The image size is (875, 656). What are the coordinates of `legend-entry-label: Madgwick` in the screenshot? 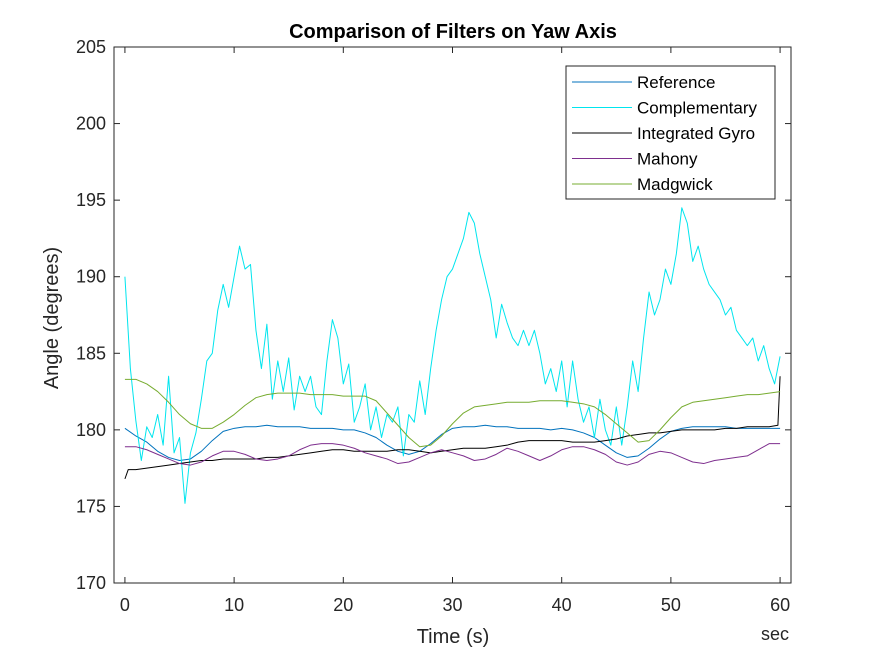 It's located at (675, 184).